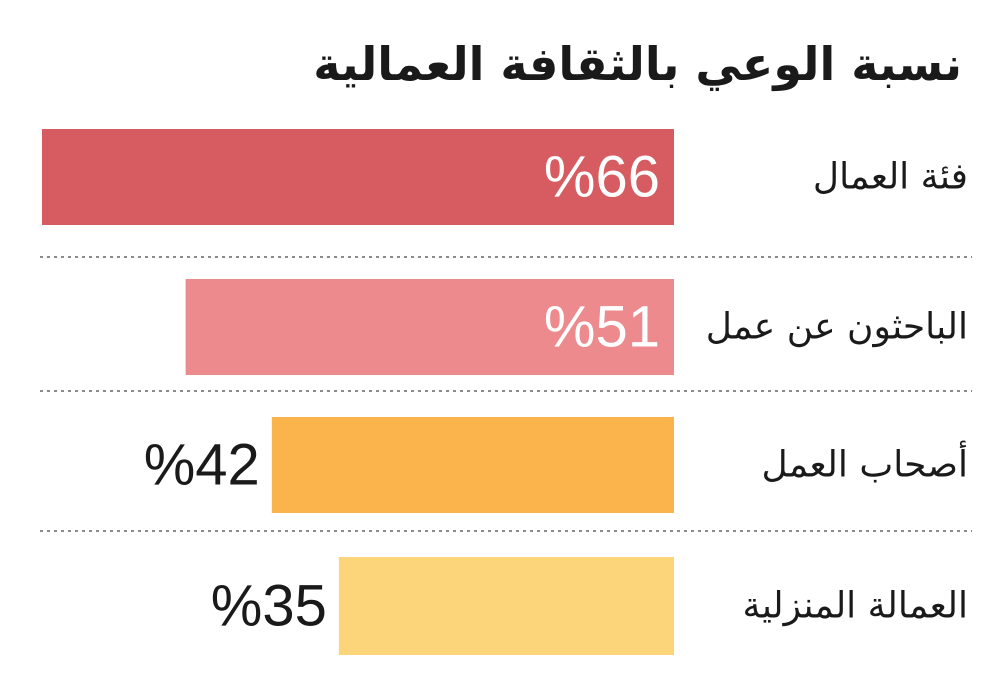  Describe the element at coordinates (637, 64) in the screenshot. I see `chart-title: نسبة الوعي بالثقافة العمالية` at that location.